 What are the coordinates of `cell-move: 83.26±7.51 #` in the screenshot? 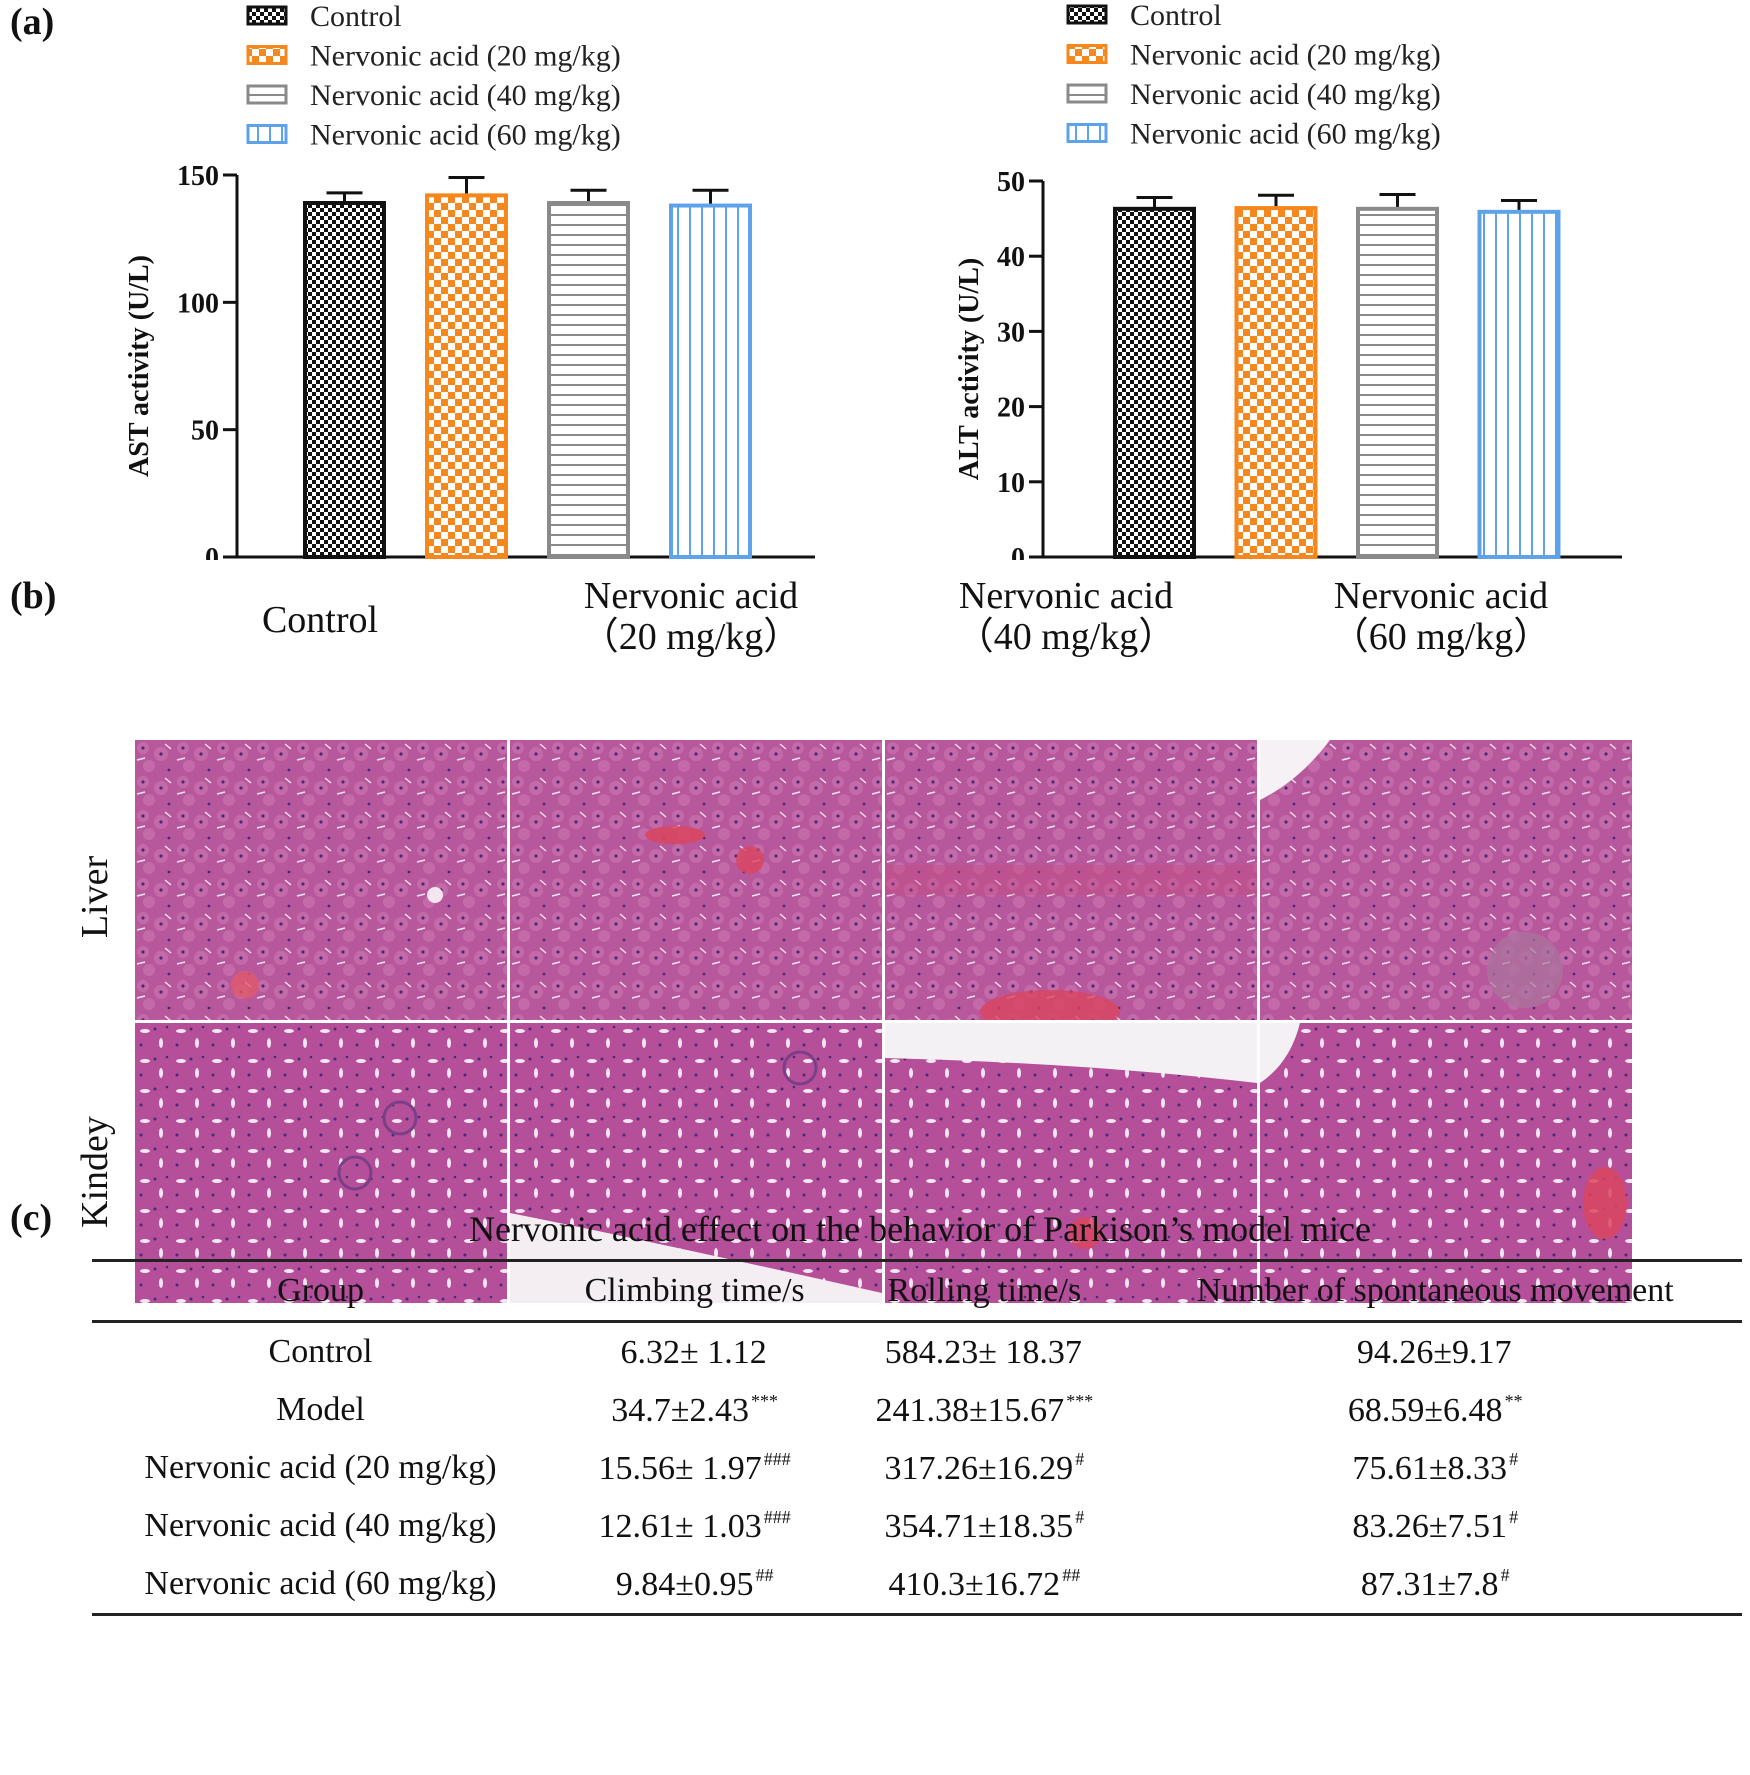 It's located at (1435, 1525).